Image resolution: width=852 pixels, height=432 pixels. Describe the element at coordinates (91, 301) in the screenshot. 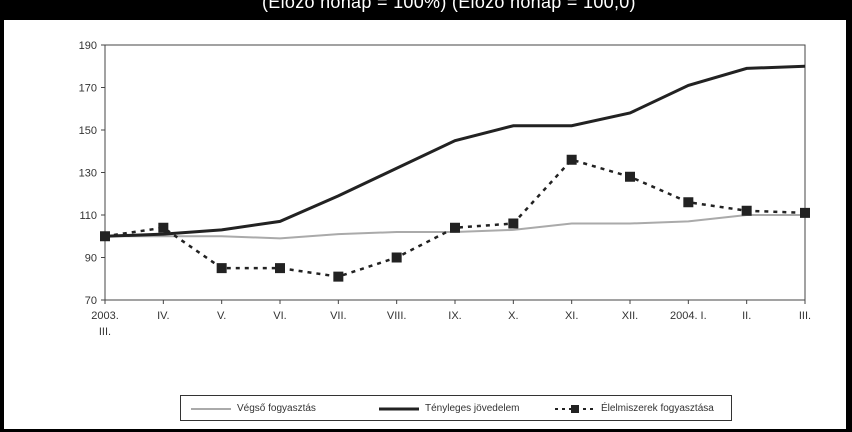

I see `y-tick-label: 70` at that location.